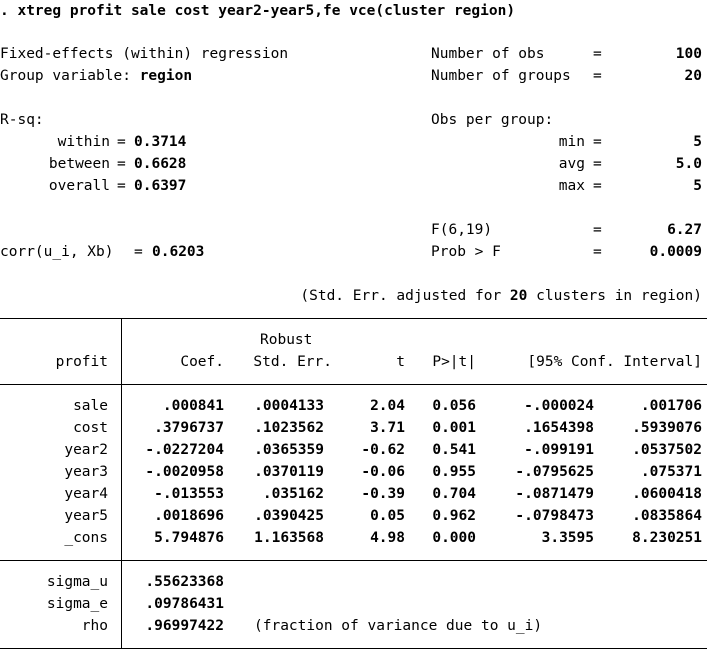 The width and height of the screenshot is (707, 653). What do you see at coordinates (492, 120) in the screenshot?
I see `obs-per-group-label: Obs per group:` at bounding box center [492, 120].